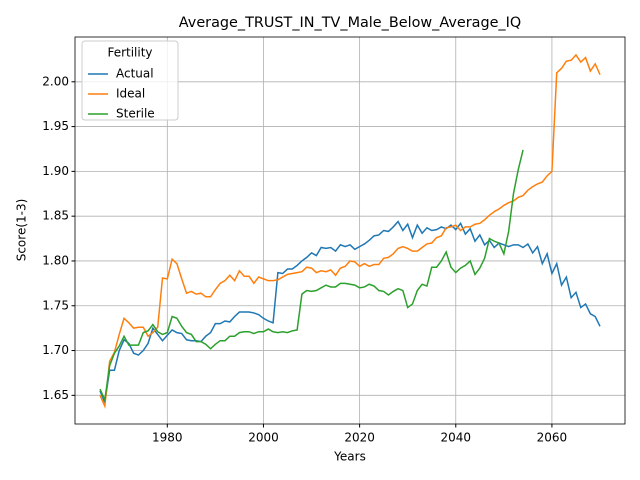  Describe the element at coordinates (167, 438) in the screenshot. I see `x-tick-label: 1980` at that location.